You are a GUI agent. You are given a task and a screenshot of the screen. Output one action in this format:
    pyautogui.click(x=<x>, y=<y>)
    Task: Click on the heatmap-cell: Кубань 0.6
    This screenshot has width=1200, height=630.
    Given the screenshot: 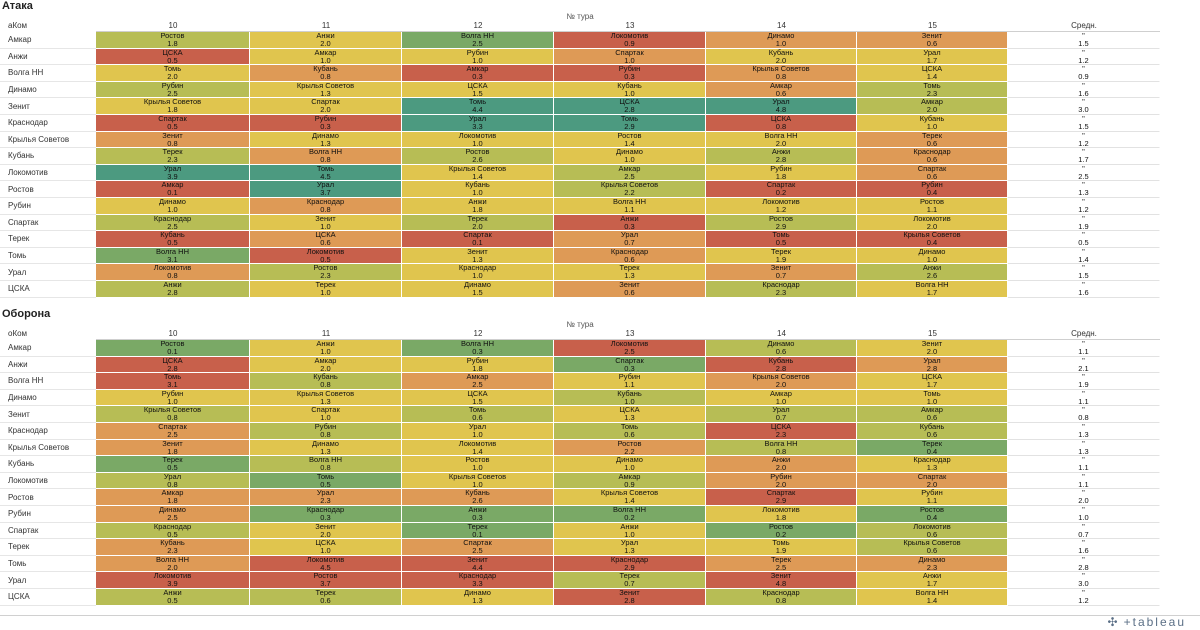 What is the action you would take?
    pyautogui.click(x=932, y=431)
    